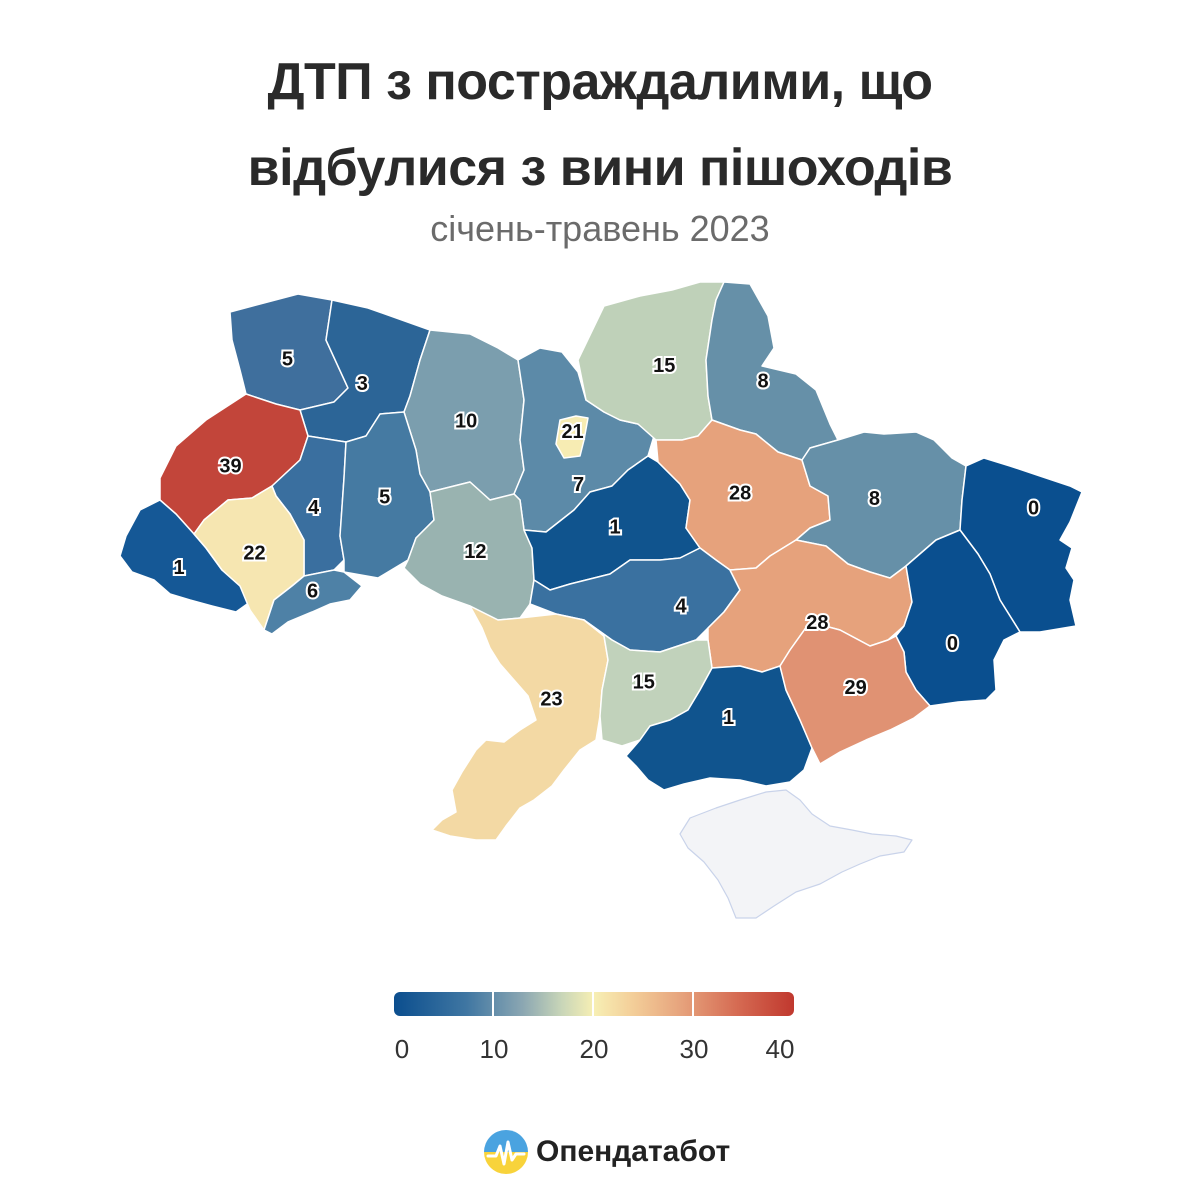 The height and width of the screenshot is (1200, 1200). I want to click on region-crimea, so click(796, 854).